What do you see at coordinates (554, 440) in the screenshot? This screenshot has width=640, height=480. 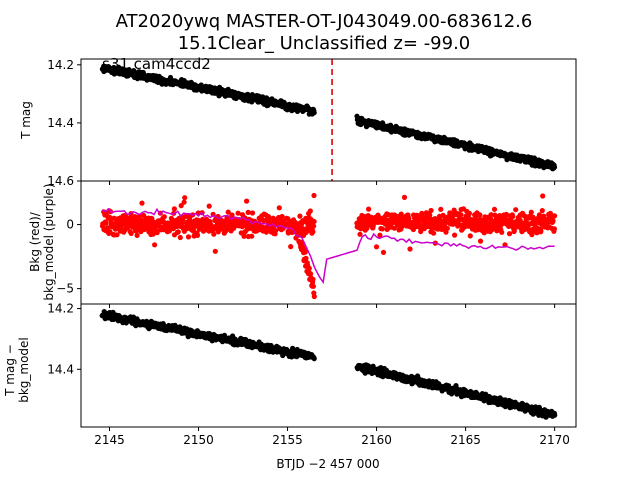 I see `x-tick-label: 2170` at bounding box center [554, 440].